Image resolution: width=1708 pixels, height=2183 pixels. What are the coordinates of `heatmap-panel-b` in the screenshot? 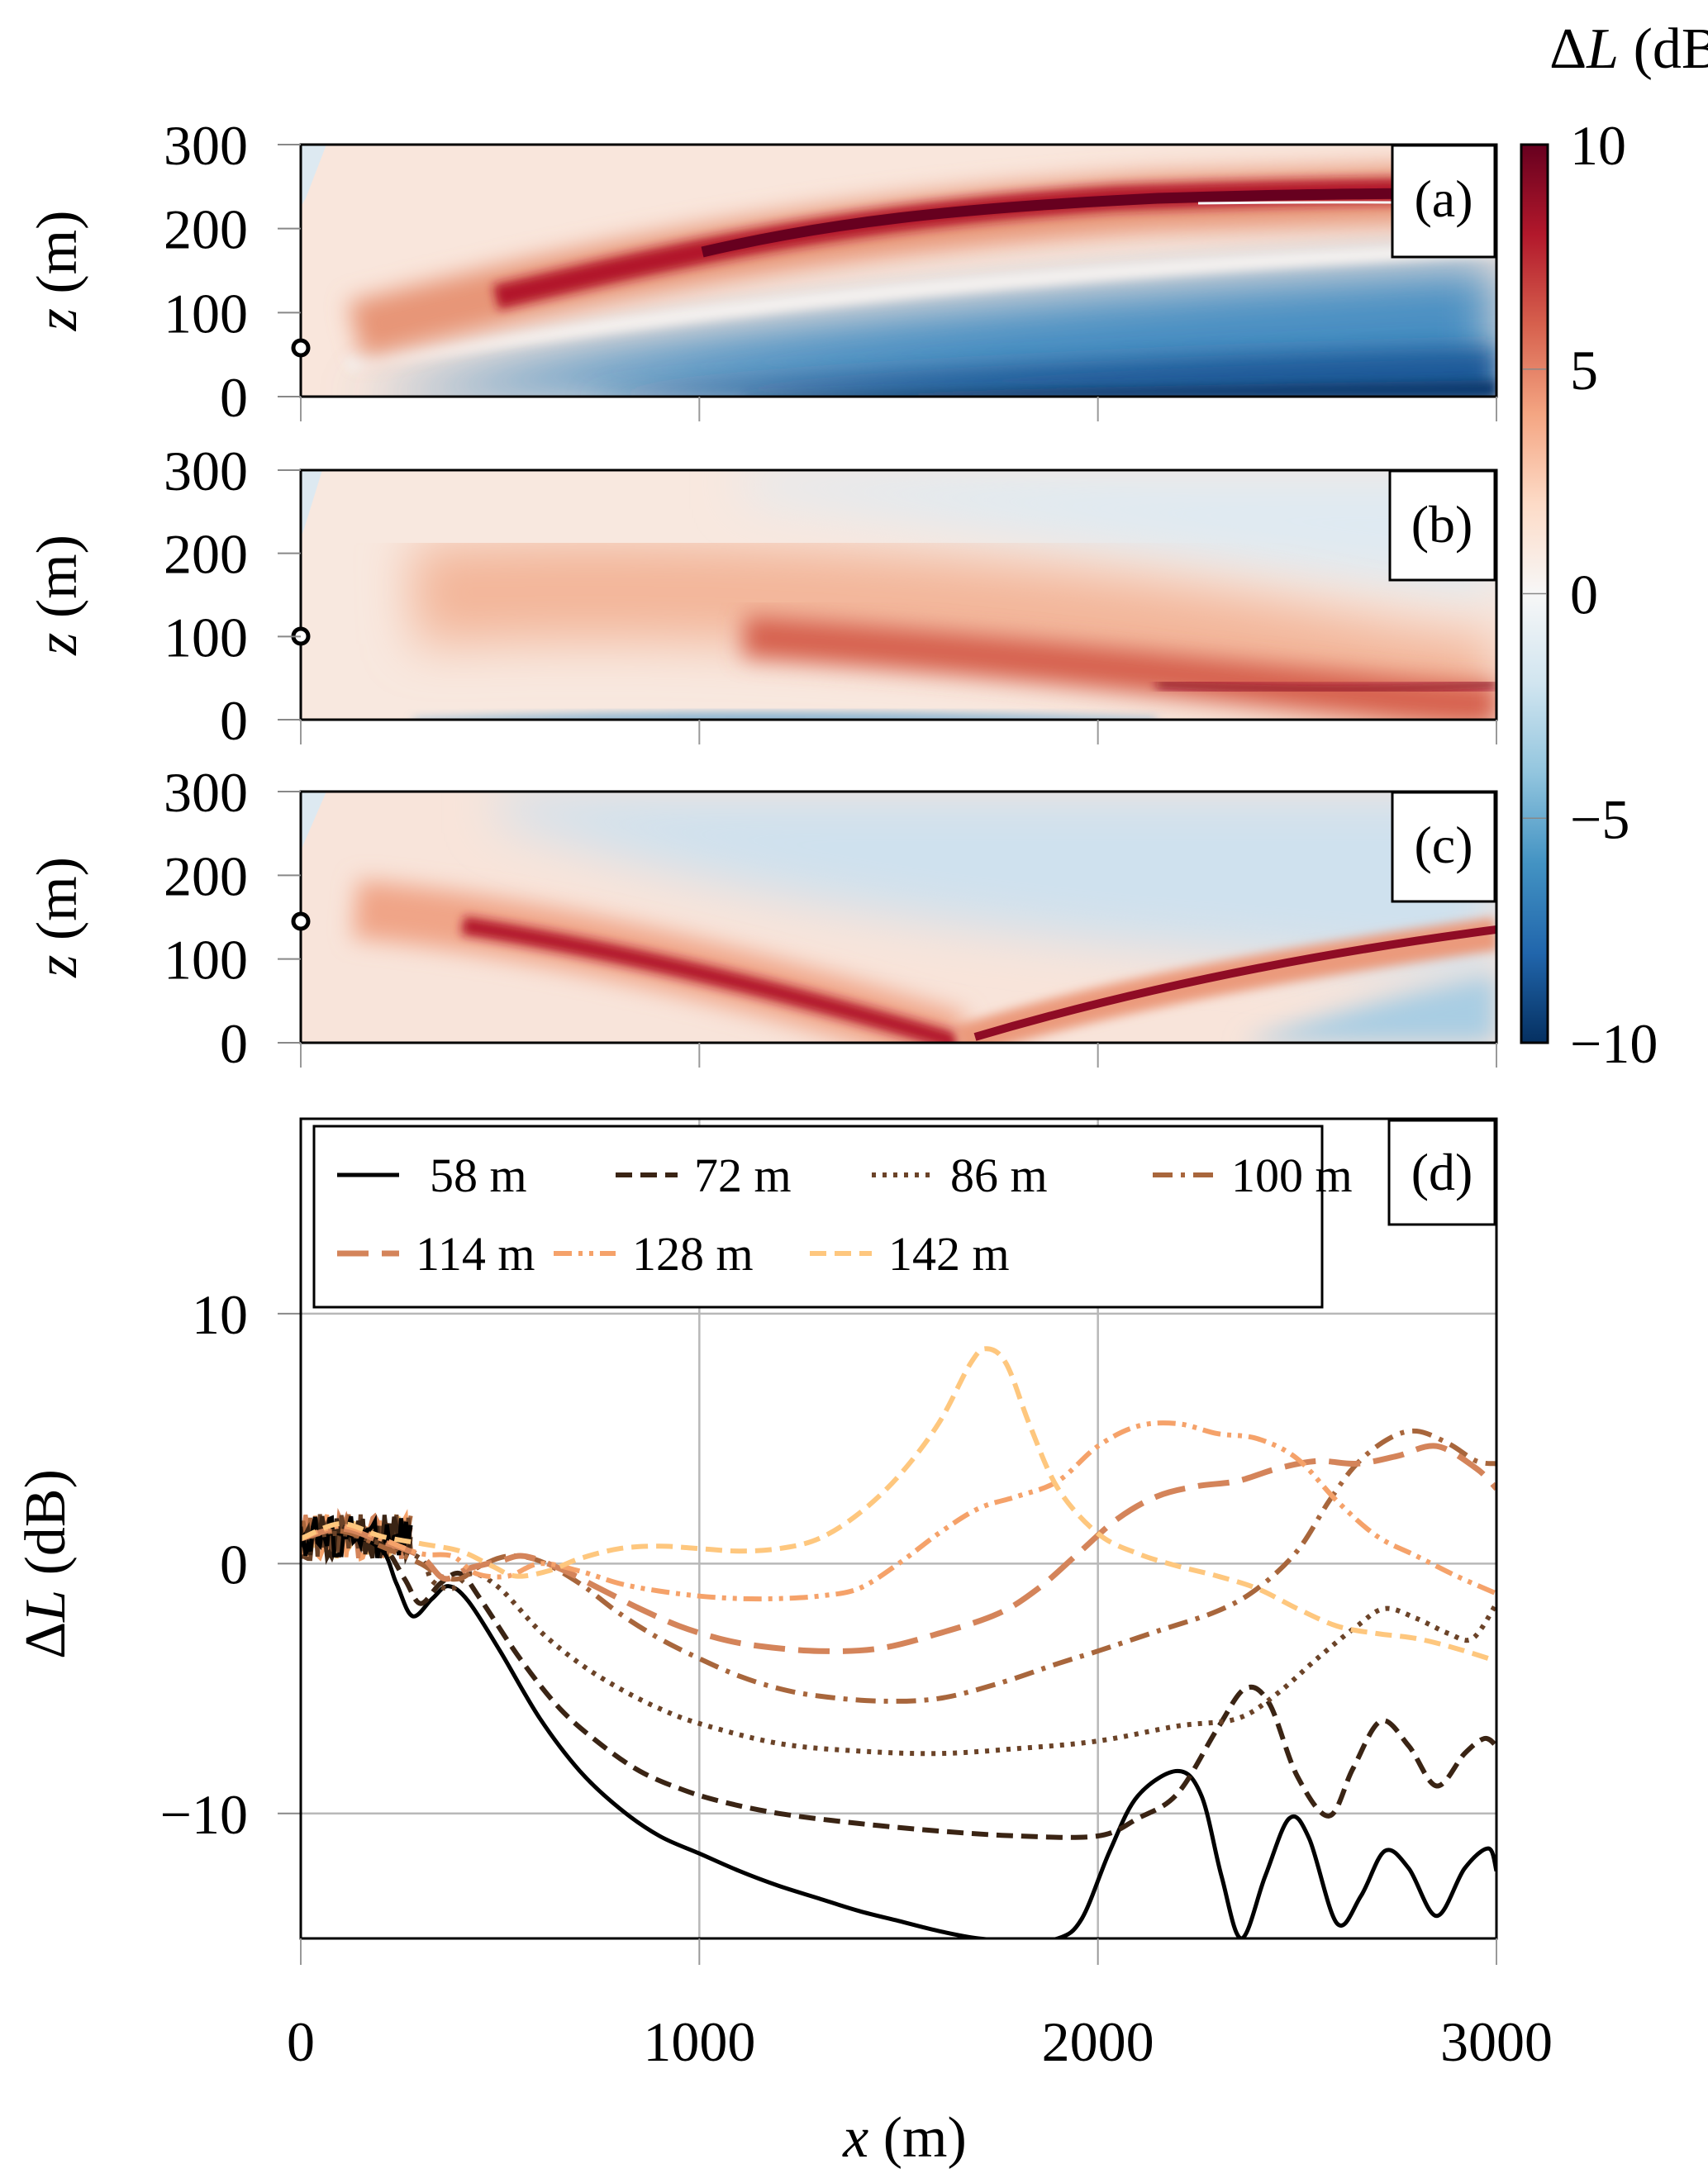 It's located at (898, 594).